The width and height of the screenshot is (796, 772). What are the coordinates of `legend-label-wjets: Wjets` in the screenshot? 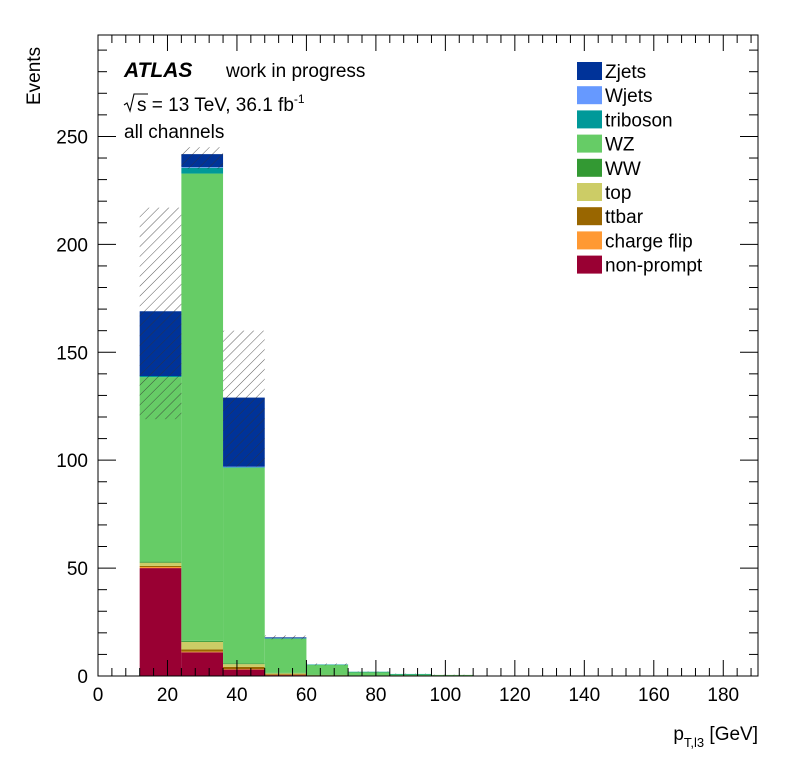 It's located at (629, 96).